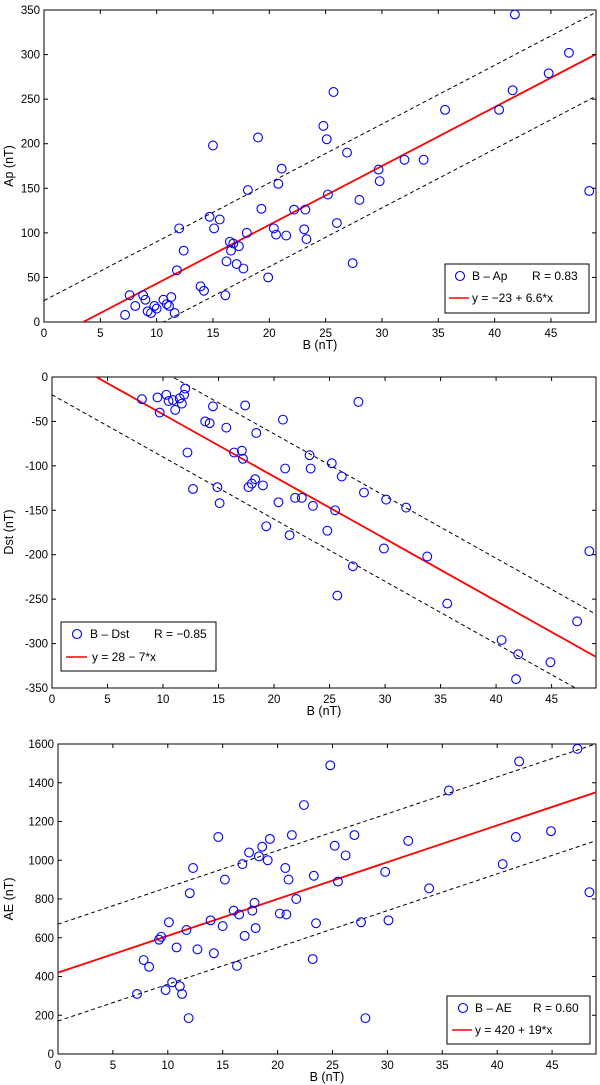 The height and width of the screenshot is (1085, 600). I want to click on ae-x-tick-label: 15, so click(222, 1066).